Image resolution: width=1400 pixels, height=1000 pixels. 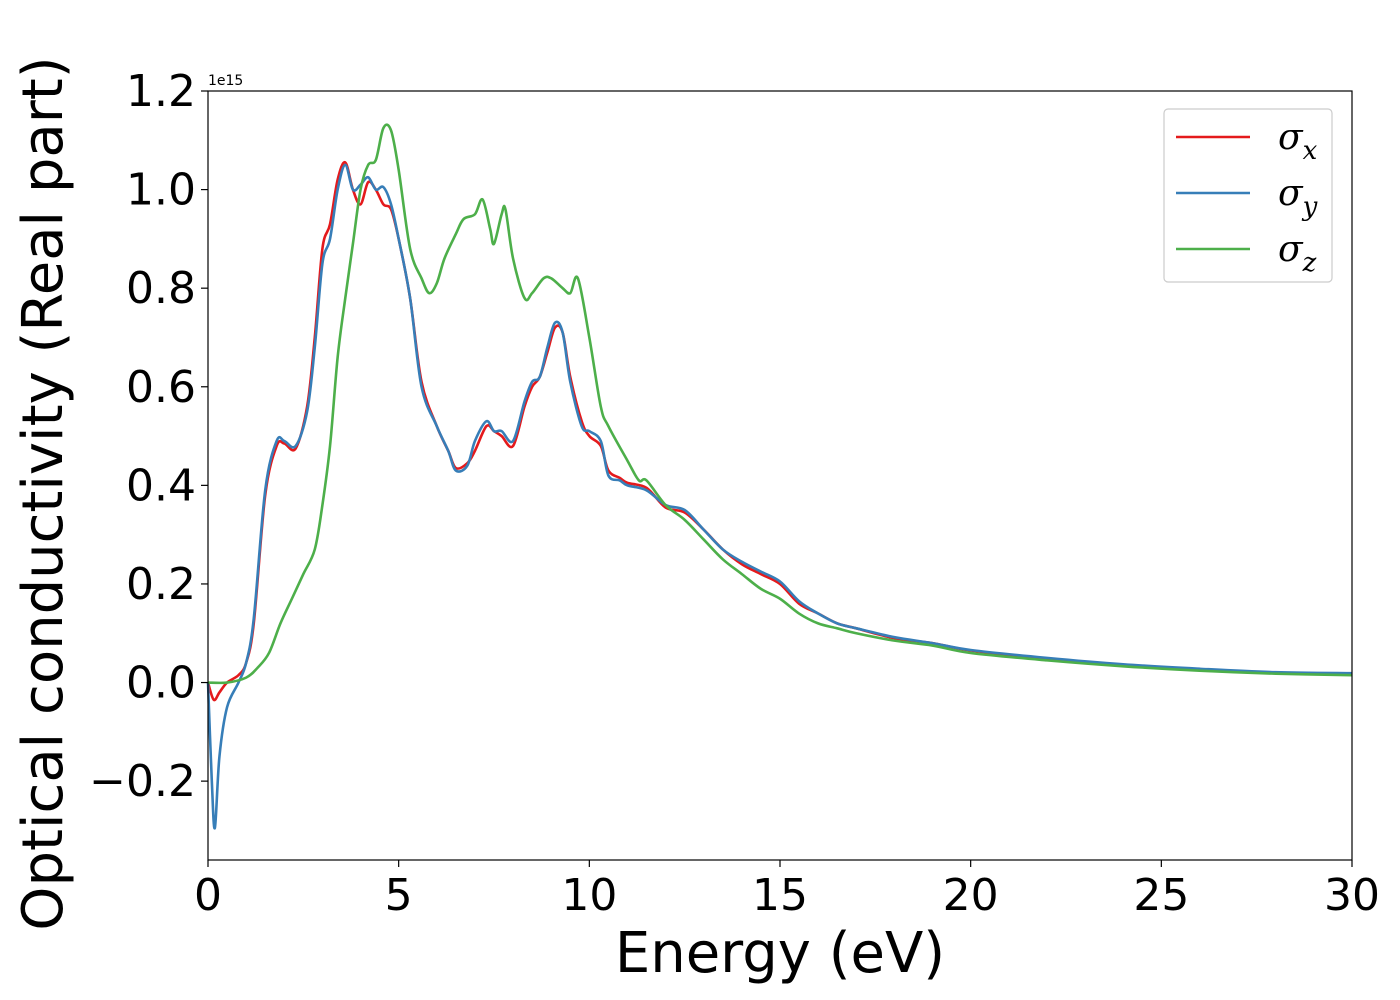 What do you see at coordinates (142, 781) in the screenshot?
I see `y-tick-label: −0.2` at bounding box center [142, 781].